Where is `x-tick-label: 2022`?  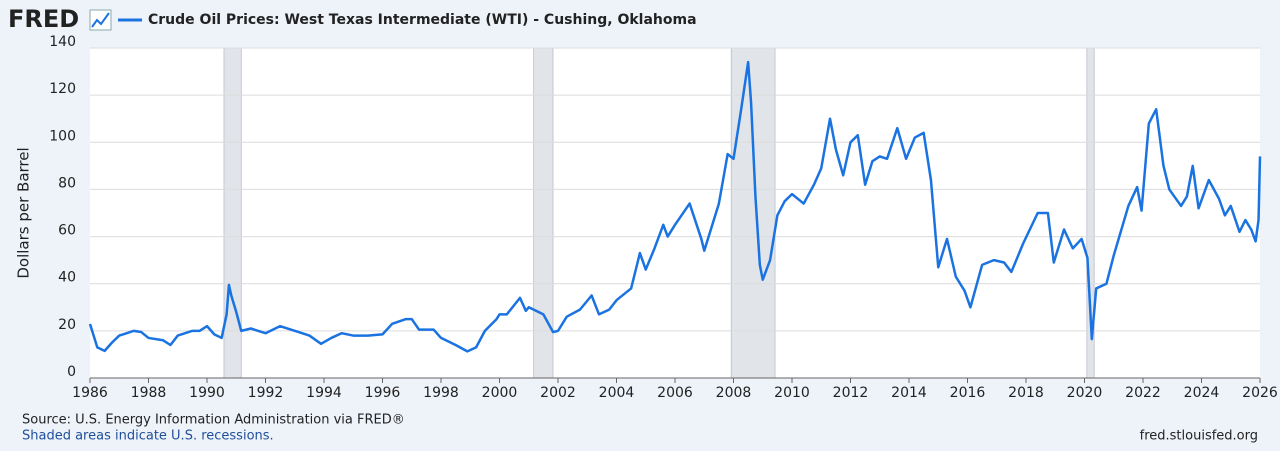
x-tick-label: 2022 is located at coordinates (1143, 393).